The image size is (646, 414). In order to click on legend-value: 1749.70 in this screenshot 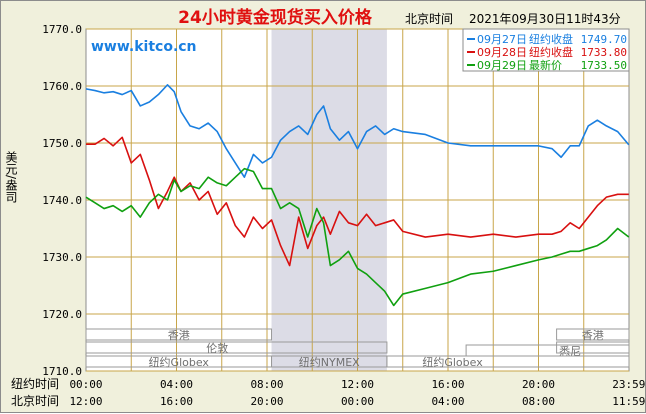, I will do `click(604, 39)`.